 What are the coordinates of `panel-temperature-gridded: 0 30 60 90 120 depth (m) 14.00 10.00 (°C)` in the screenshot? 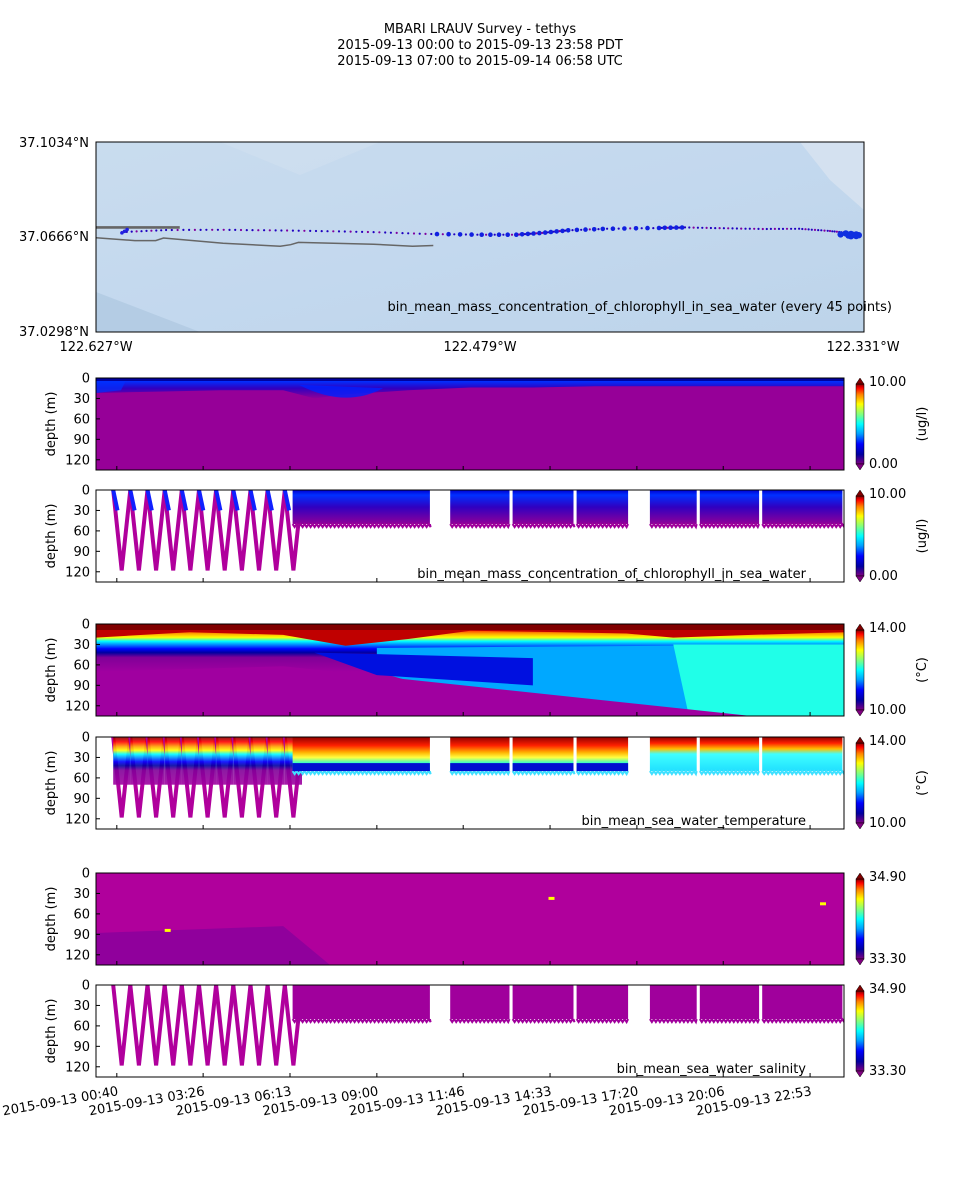 It's located at (487, 668).